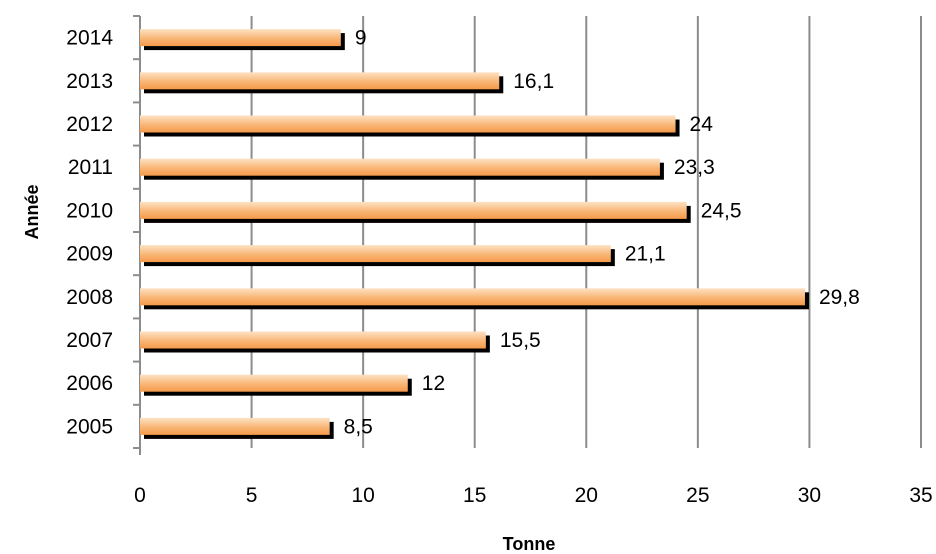  Describe the element at coordinates (32, 211) in the screenshot. I see `y-axis-title: Année` at that location.